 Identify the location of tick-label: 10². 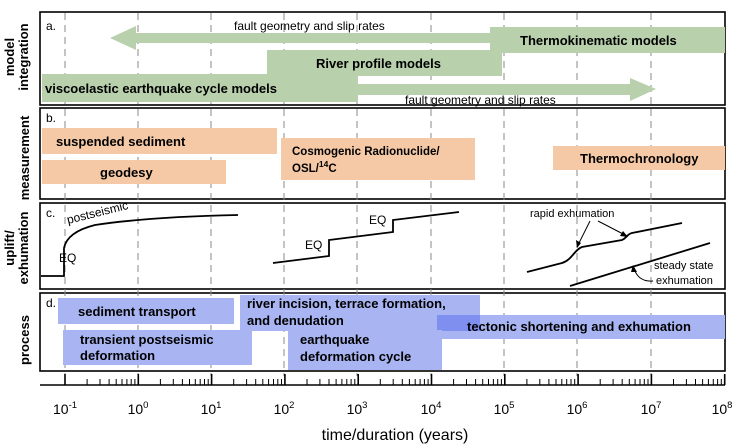
(284, 408).